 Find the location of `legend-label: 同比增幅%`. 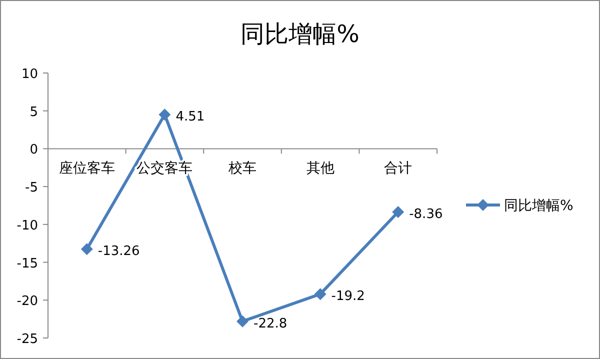

legend-label: 同比增幅% is located at coordinates (539, 206).